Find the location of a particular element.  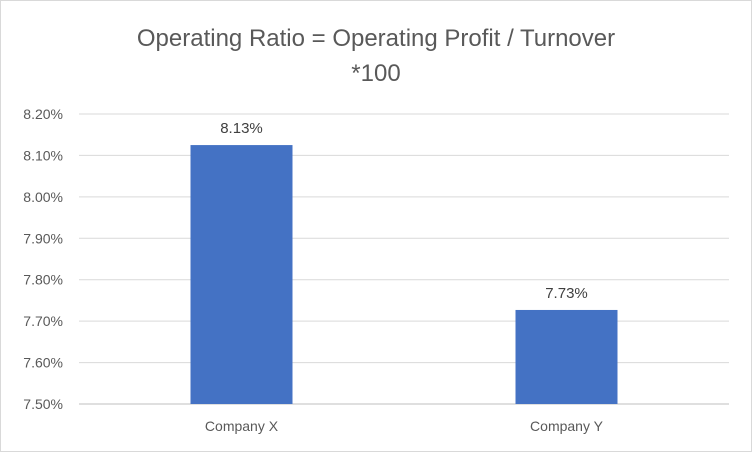

category-label: Company Y is located at coordinates (567, 426).